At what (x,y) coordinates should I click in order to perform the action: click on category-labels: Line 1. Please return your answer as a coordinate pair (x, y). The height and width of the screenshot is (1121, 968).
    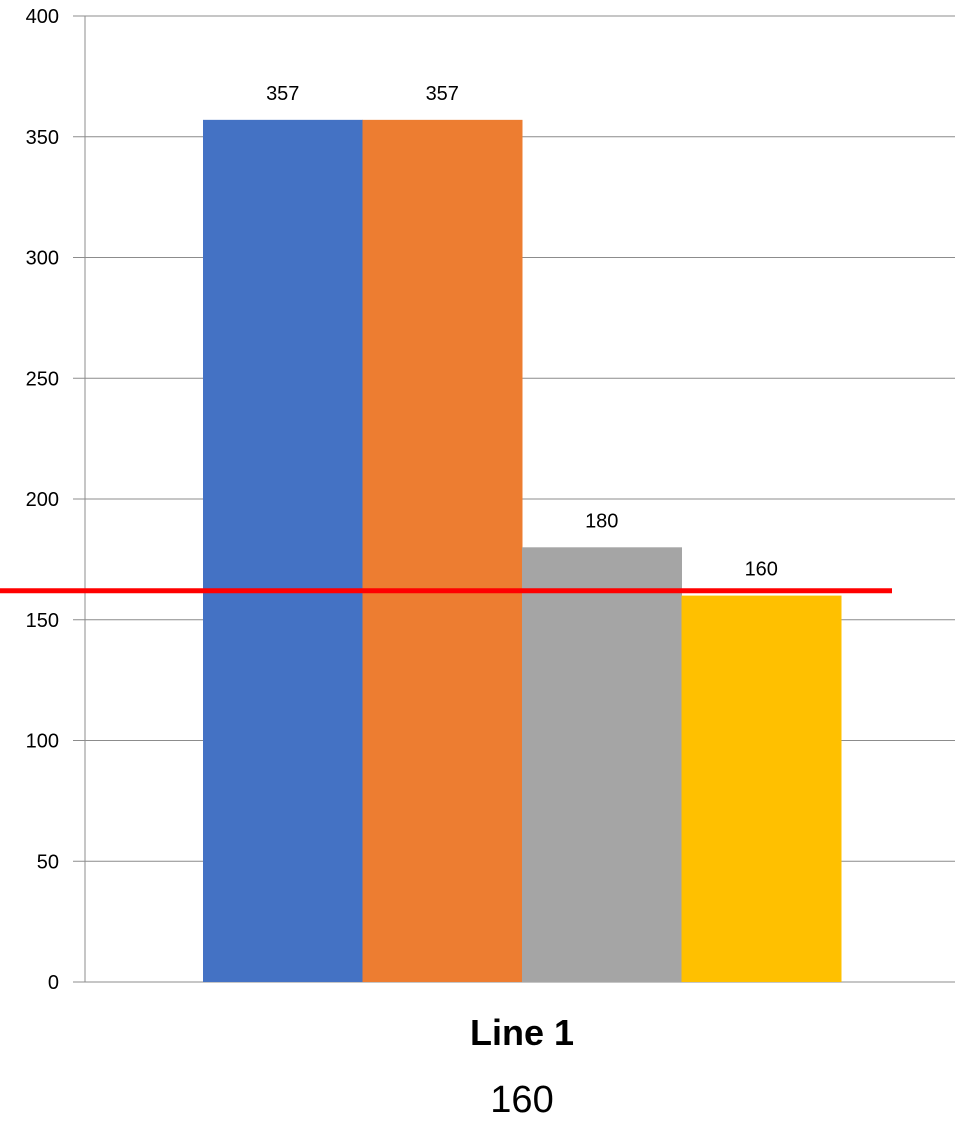
    Looking at the image, I should click on (522, 1032).